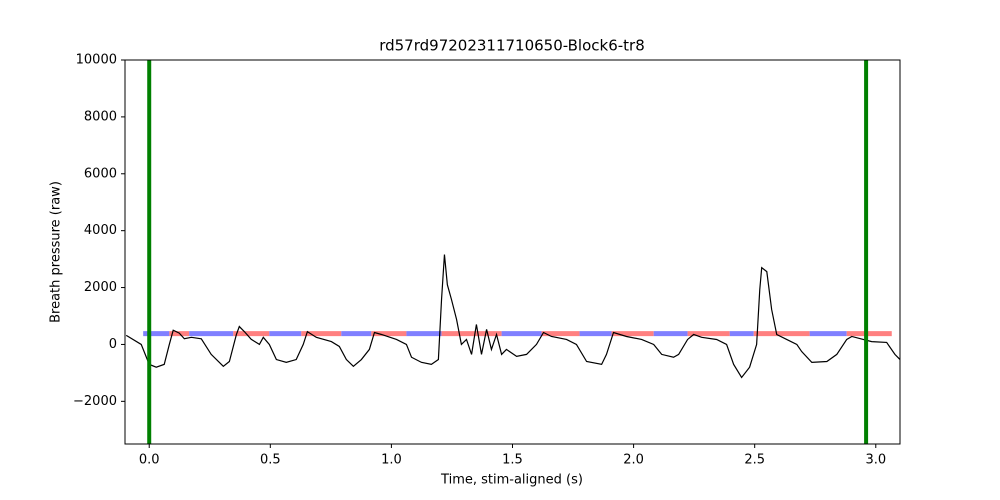 Image resolution: width=1000 pixels, height=500 pixels. What do you see at coordinates (100, 287) in the screenshot?
I see `y-tick-label: 2000` at bounding box center [100, 287].